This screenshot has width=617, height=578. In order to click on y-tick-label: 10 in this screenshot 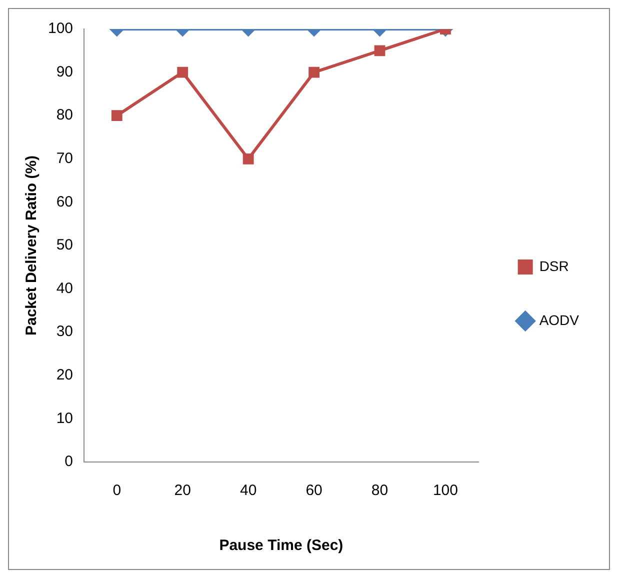, I will do `click(65, 418)`.